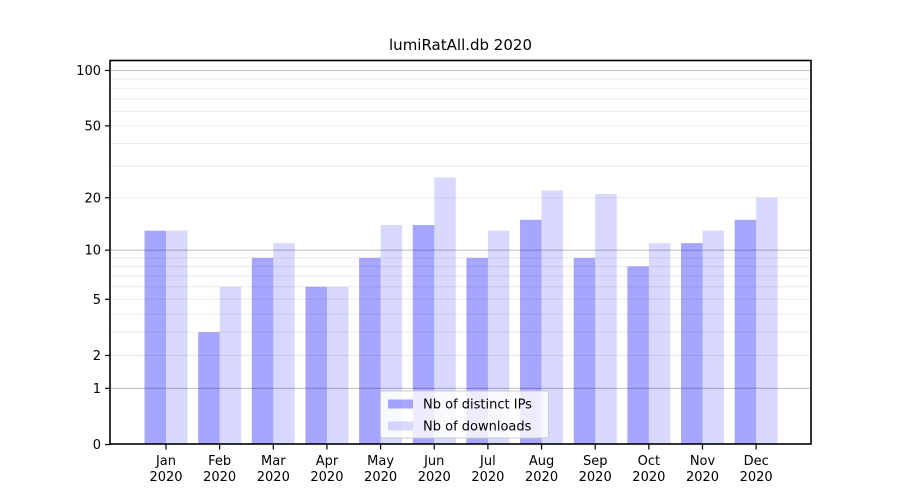 This screenshot has height=504, width=900. Describe the element at coordinates (273, 461) in the screenshot. I see `x-tick-label-month: Mar` at that location.